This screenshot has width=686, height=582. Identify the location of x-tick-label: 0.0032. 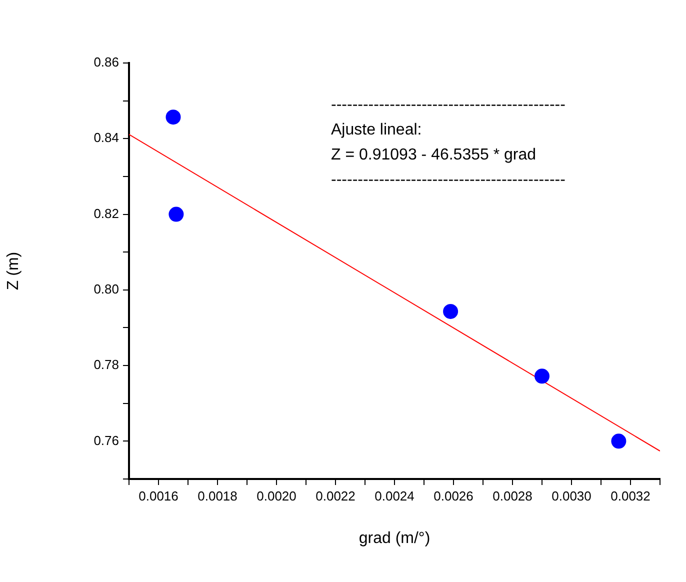
(630, 496).